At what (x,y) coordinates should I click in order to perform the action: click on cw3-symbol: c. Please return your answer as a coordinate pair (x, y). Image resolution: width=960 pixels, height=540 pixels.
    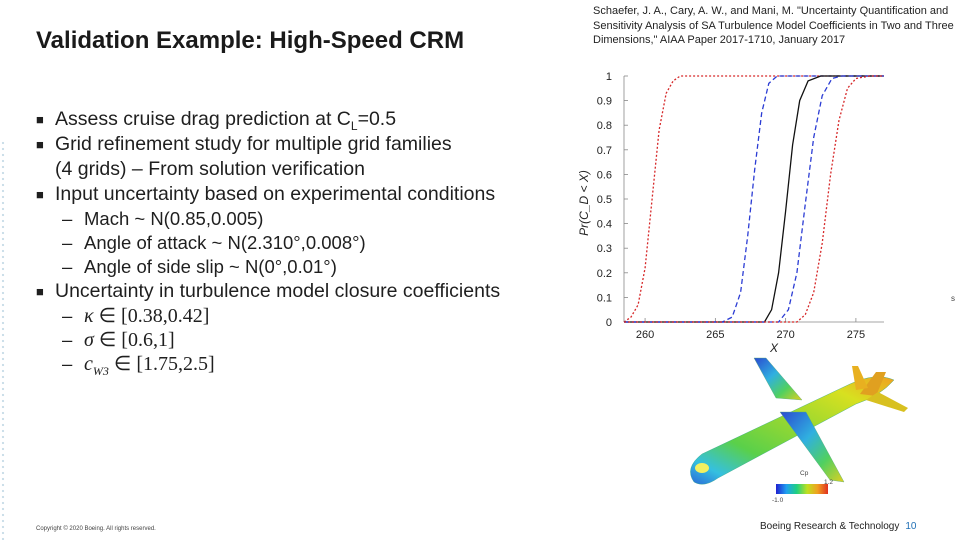
    Looking at the image, I should click on (88, 364).